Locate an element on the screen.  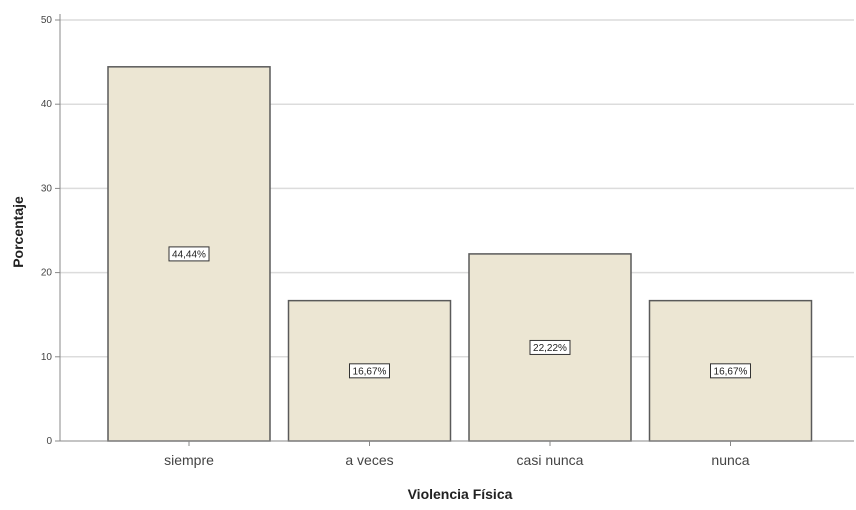
y-tick-labels: 0 10 20 30 40 50 is located at coordinates (50, 231).